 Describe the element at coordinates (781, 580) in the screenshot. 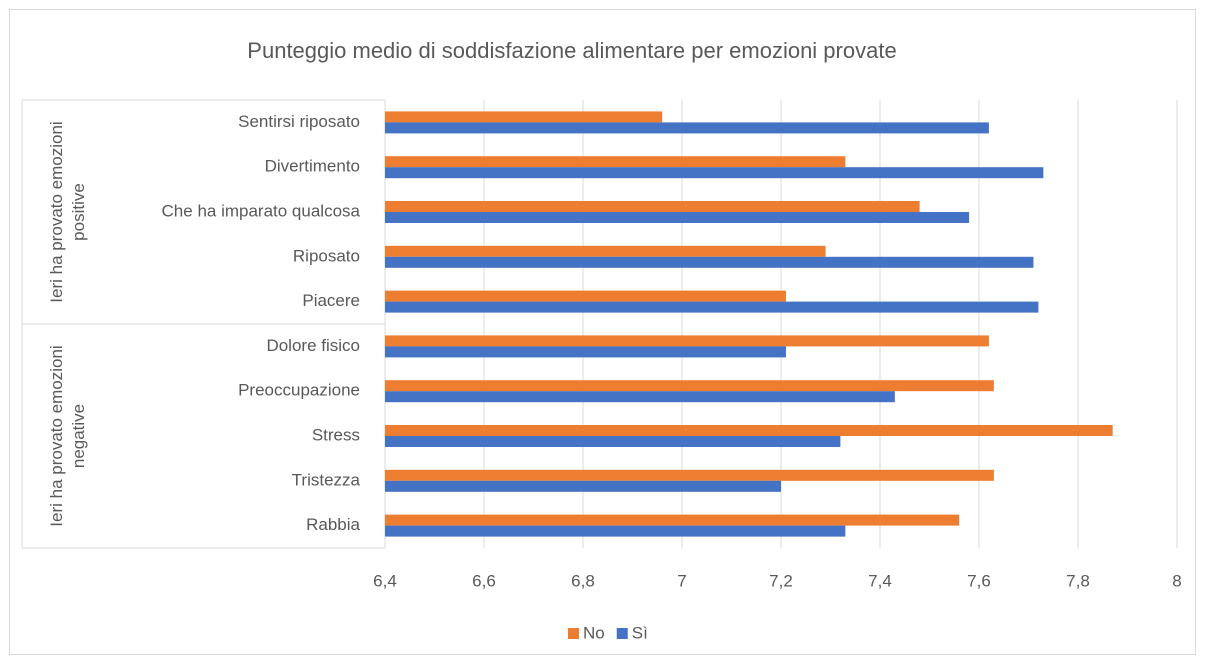

I see `x-tick-label: 7,2` at that location.